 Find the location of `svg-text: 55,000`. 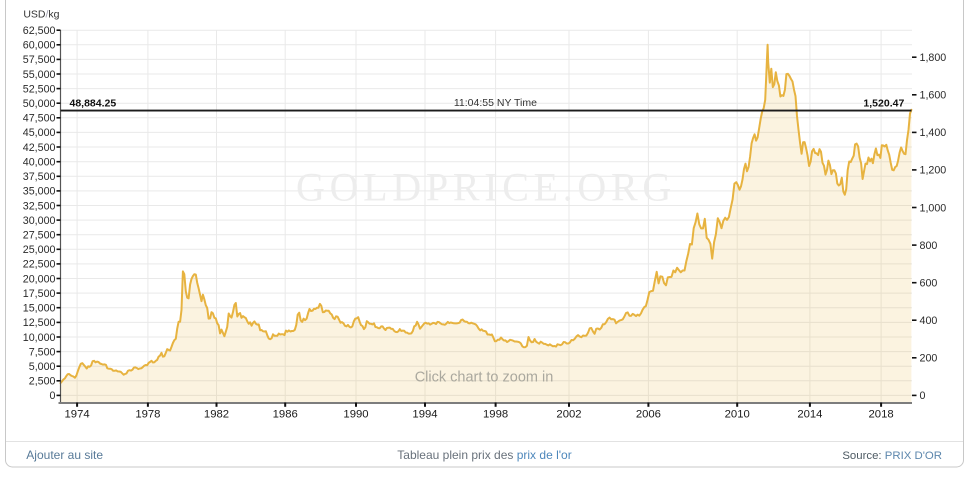

svg-text: 55,000 is located at coordinates (39, 75).